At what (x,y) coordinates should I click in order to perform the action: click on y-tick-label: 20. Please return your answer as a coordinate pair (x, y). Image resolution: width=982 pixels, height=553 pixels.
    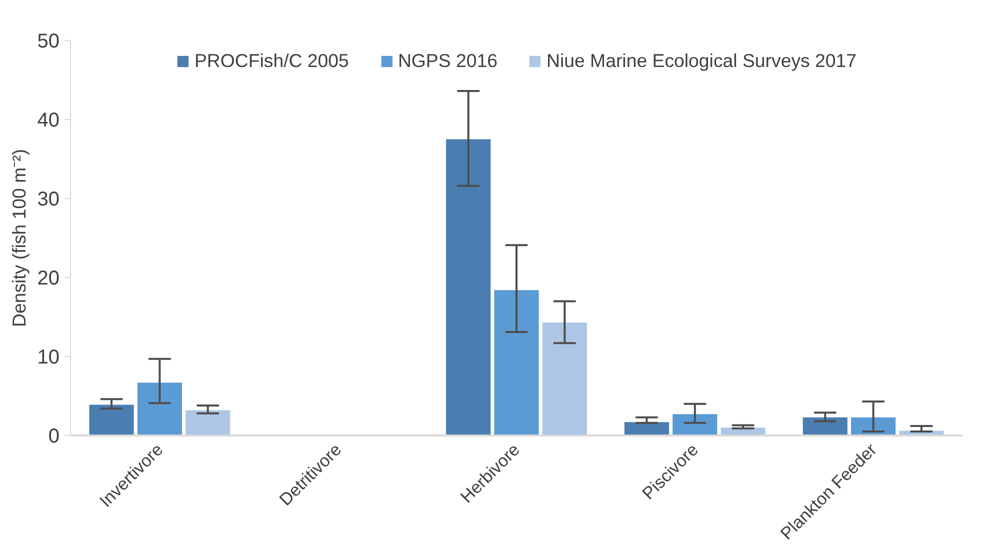
    Looking at the image, I should click on (48, 279).